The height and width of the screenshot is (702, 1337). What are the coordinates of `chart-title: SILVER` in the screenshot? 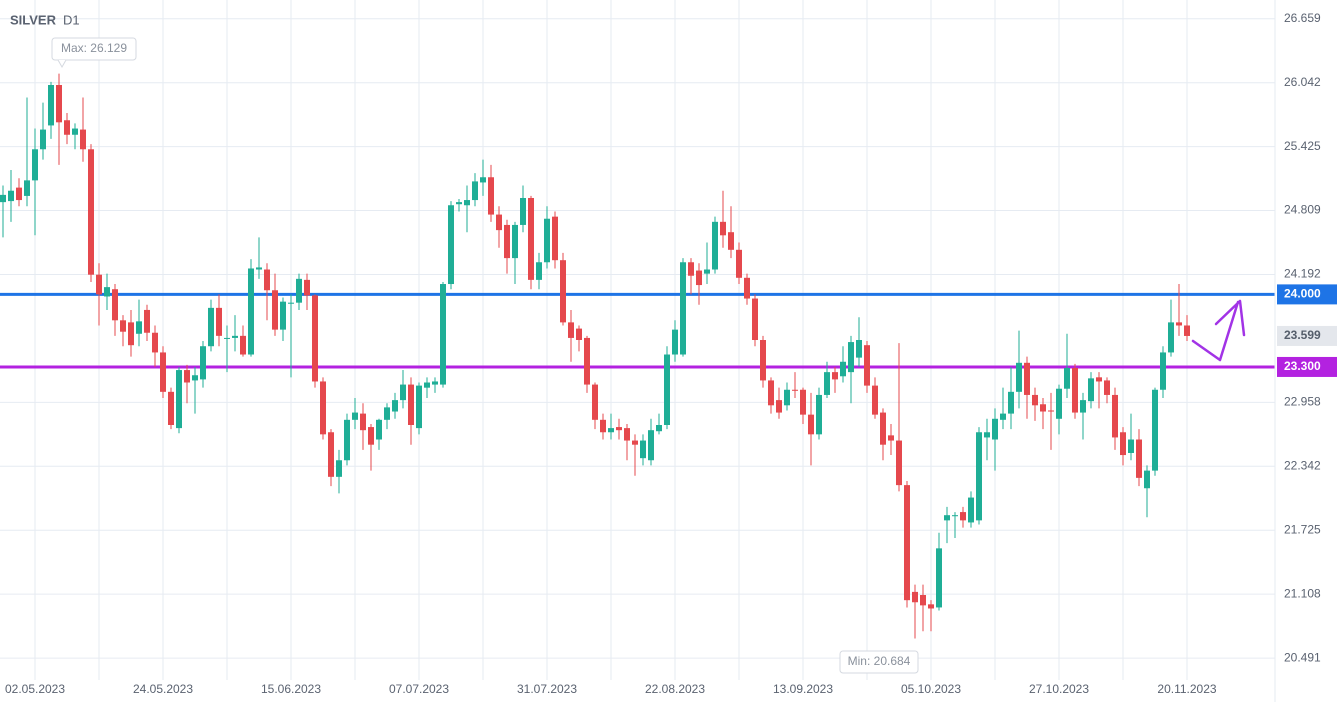 It's located at (33, 19).